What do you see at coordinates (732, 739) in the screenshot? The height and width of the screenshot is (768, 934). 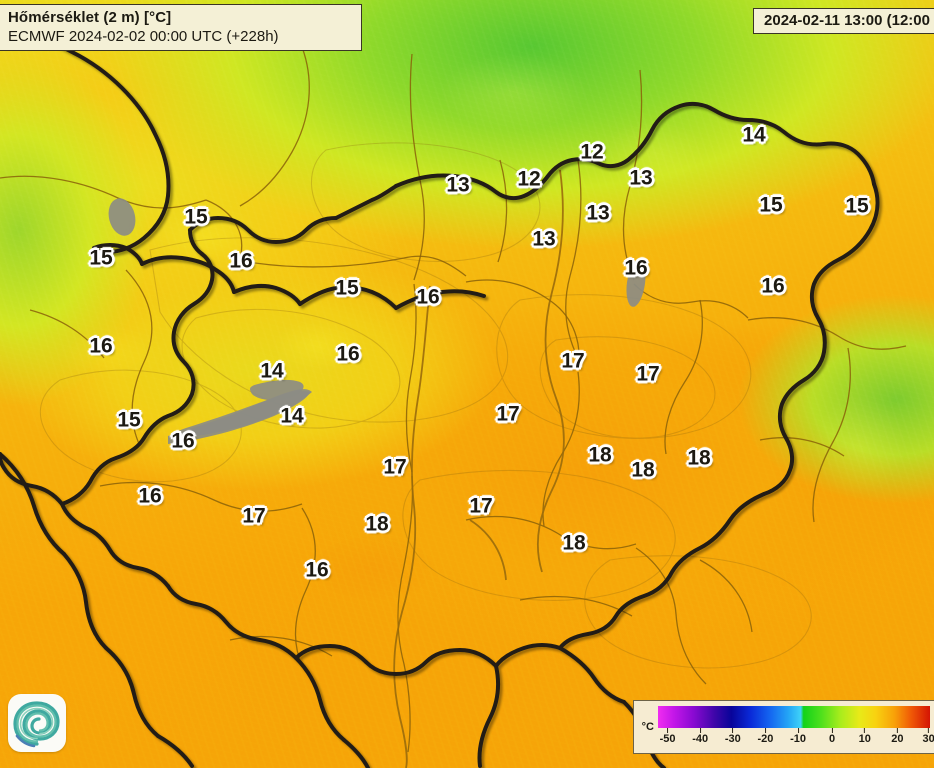 I see `scale-tick-label: -30` at bounding box center [732, 739].